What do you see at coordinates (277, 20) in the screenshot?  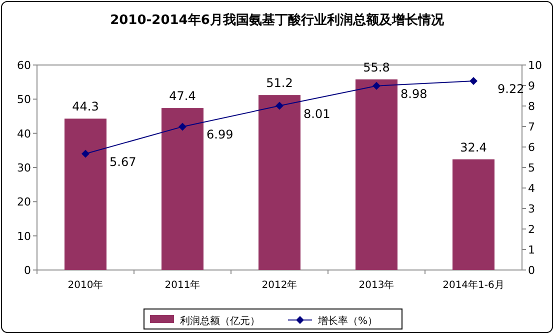 I see `chart-title: 2010-2014年6月我国氨基丁酸行业利润总额及增长情况` at bounding box center [277, 20].